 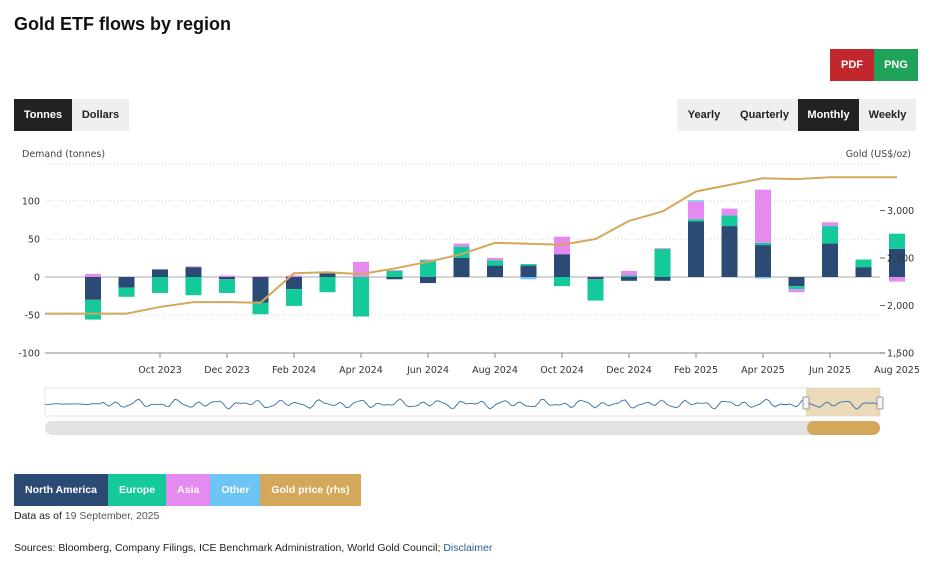 What do you see at coordinates (86, 516) in the screenshot?
I see `data-as-of: Data as of 19 September, 2025` at bounding box center [86, 516].